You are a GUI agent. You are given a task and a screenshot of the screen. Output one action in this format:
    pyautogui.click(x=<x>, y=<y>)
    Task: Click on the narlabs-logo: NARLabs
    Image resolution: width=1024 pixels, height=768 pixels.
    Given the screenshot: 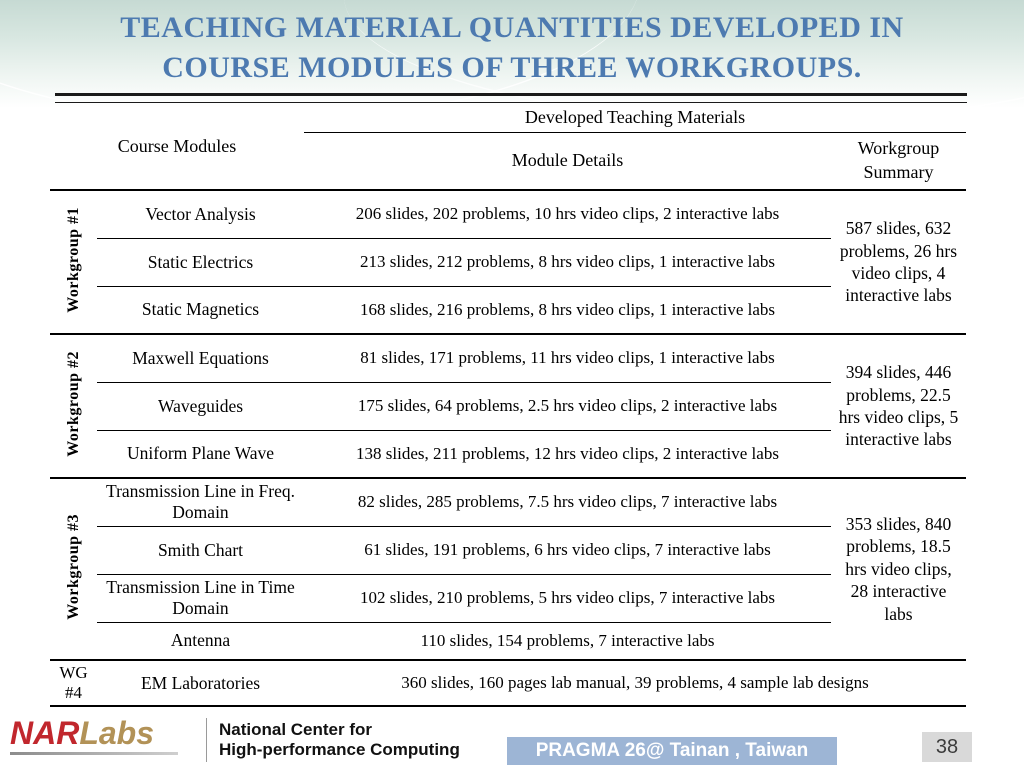 What is the action you would take?
    pyautogui.click(x=94, y=735)
    